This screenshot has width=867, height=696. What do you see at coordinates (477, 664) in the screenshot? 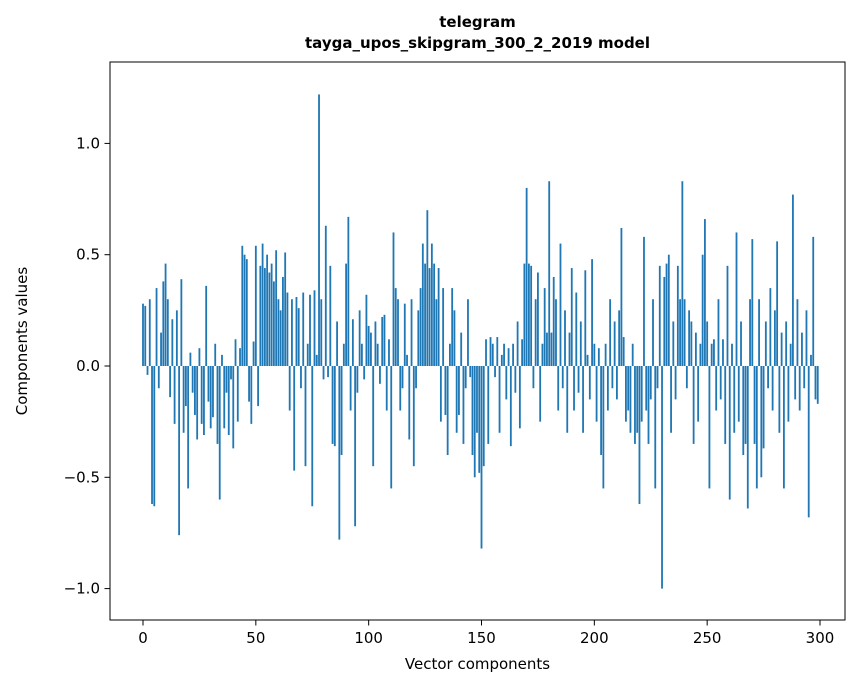
I see `x-axis-label: Vector components` at bounding box center [477, 664].